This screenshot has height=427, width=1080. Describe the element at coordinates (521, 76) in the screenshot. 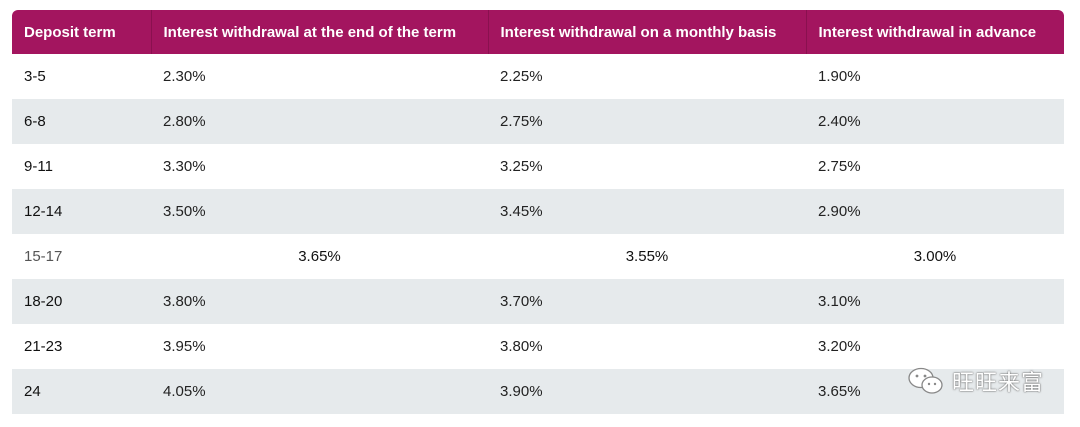

I see `rate-monthly-cell: 2.25%` at that location.